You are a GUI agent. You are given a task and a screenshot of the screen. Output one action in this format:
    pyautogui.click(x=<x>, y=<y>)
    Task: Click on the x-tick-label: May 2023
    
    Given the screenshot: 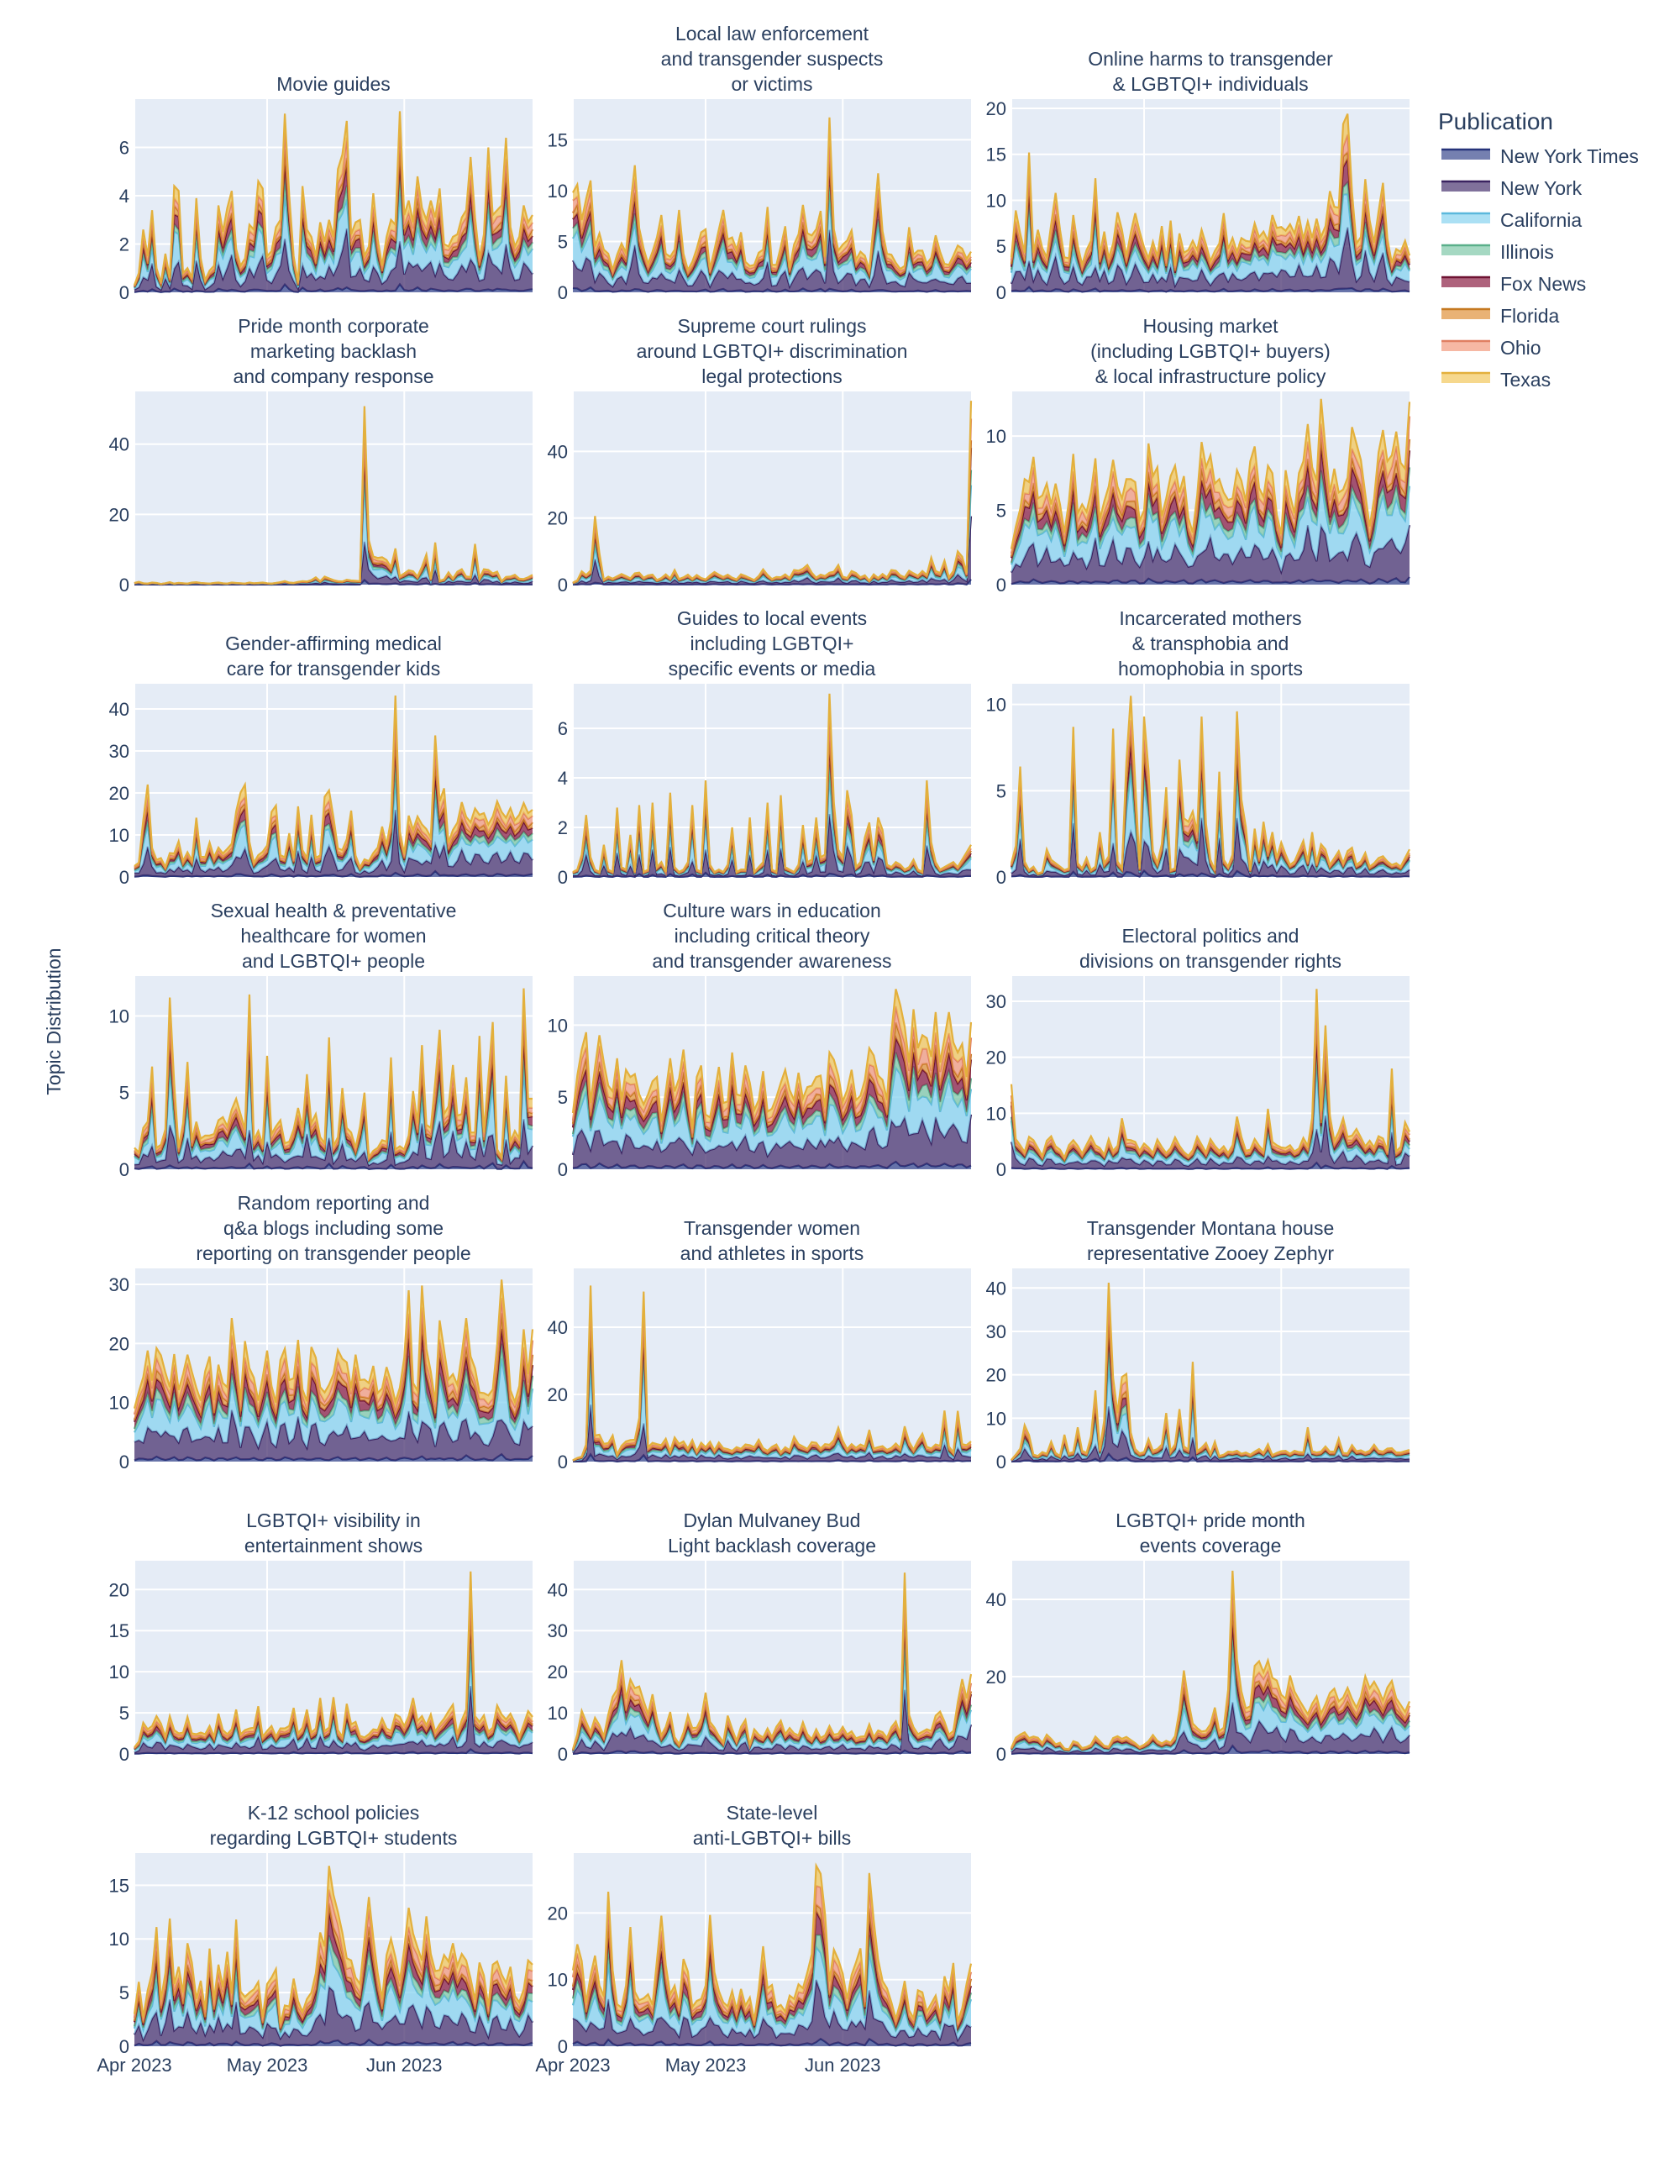 What is the action you would take?
    pyautogui.click(x=267, y=2065)
    